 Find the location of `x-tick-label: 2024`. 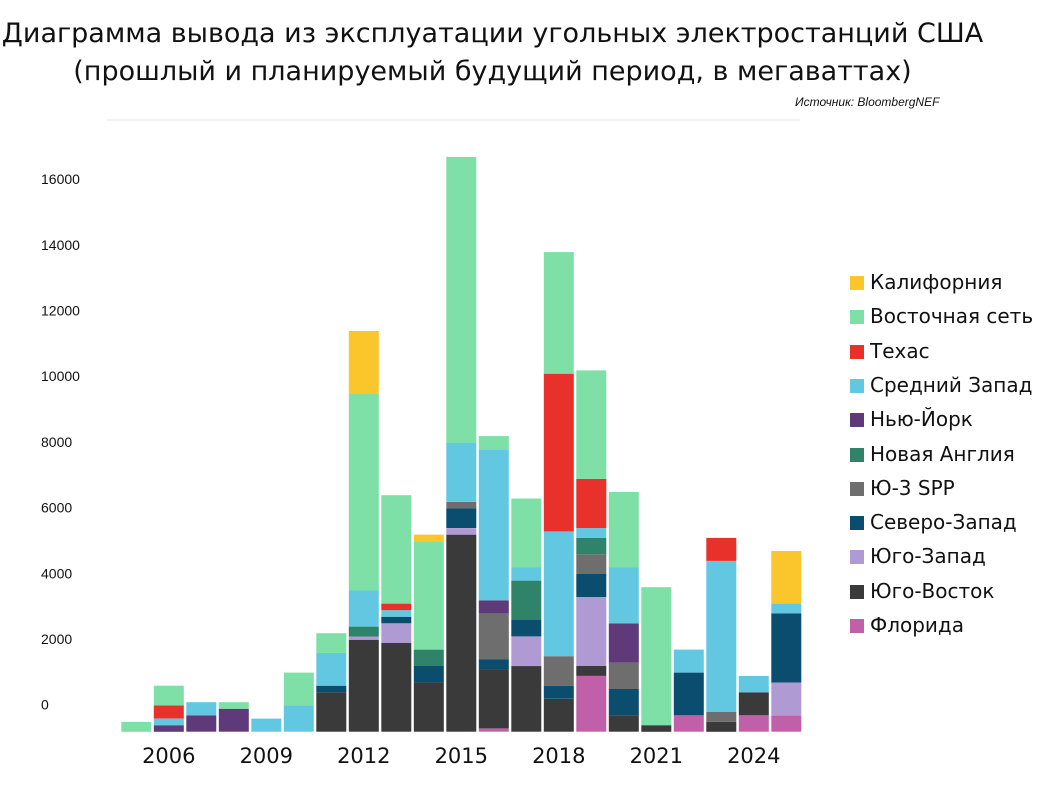

x-tick-label: 2024 is located at coordinates (753, 756).